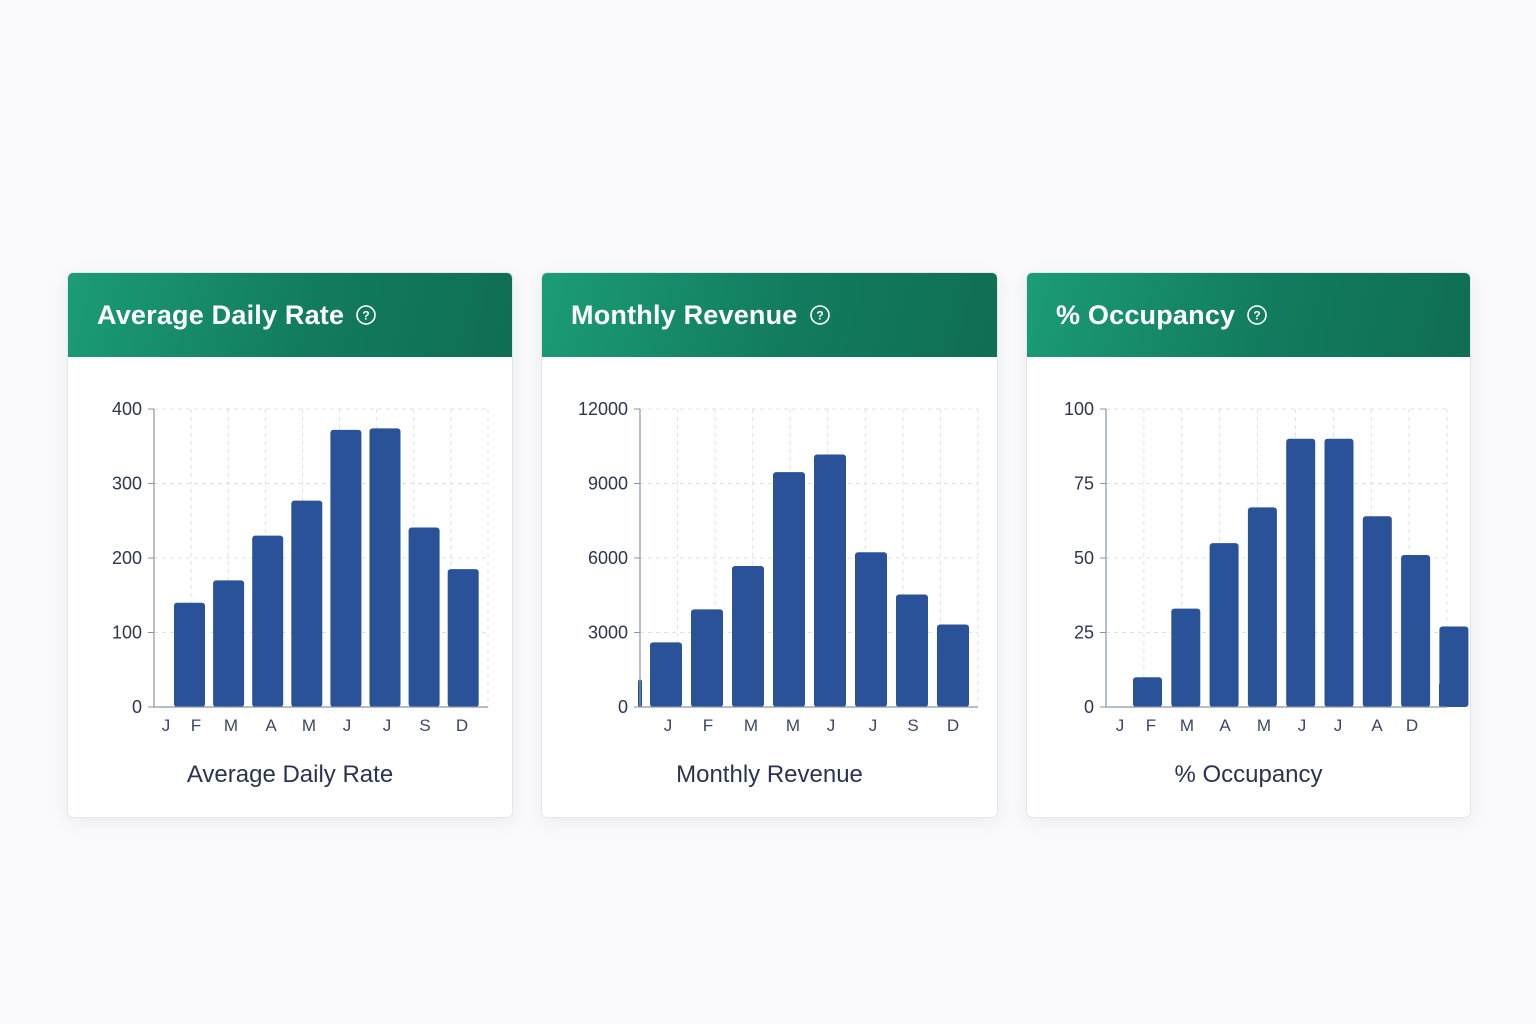  Describe the element at coordinates (1248, 774) in the screenshot. I see `chart-caption: % Occupancy` at that location.